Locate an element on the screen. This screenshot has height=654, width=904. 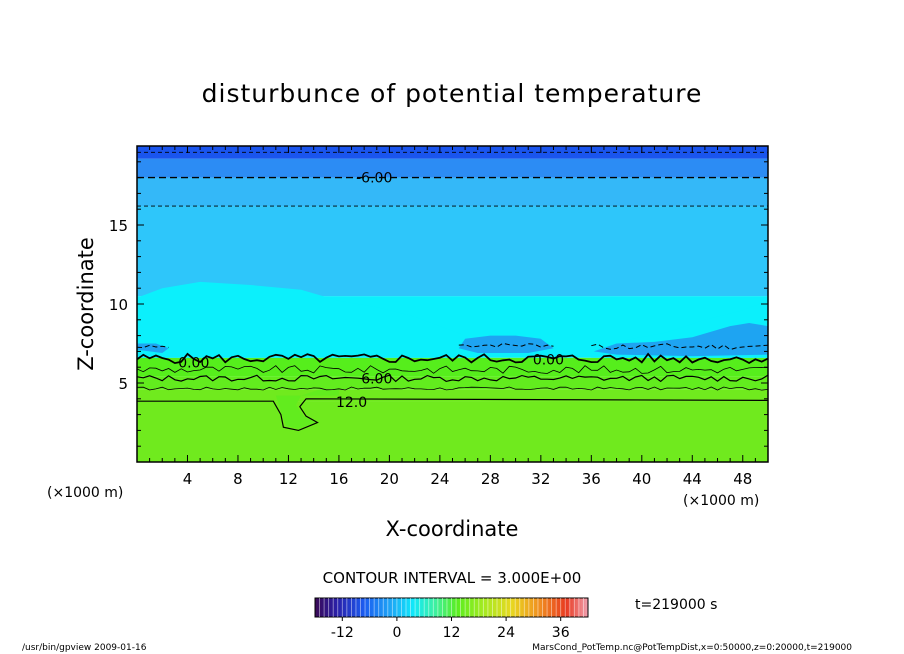
footer-left: /usr/bin/gpview 2009-01-16 is located at coordinates (84, 648).